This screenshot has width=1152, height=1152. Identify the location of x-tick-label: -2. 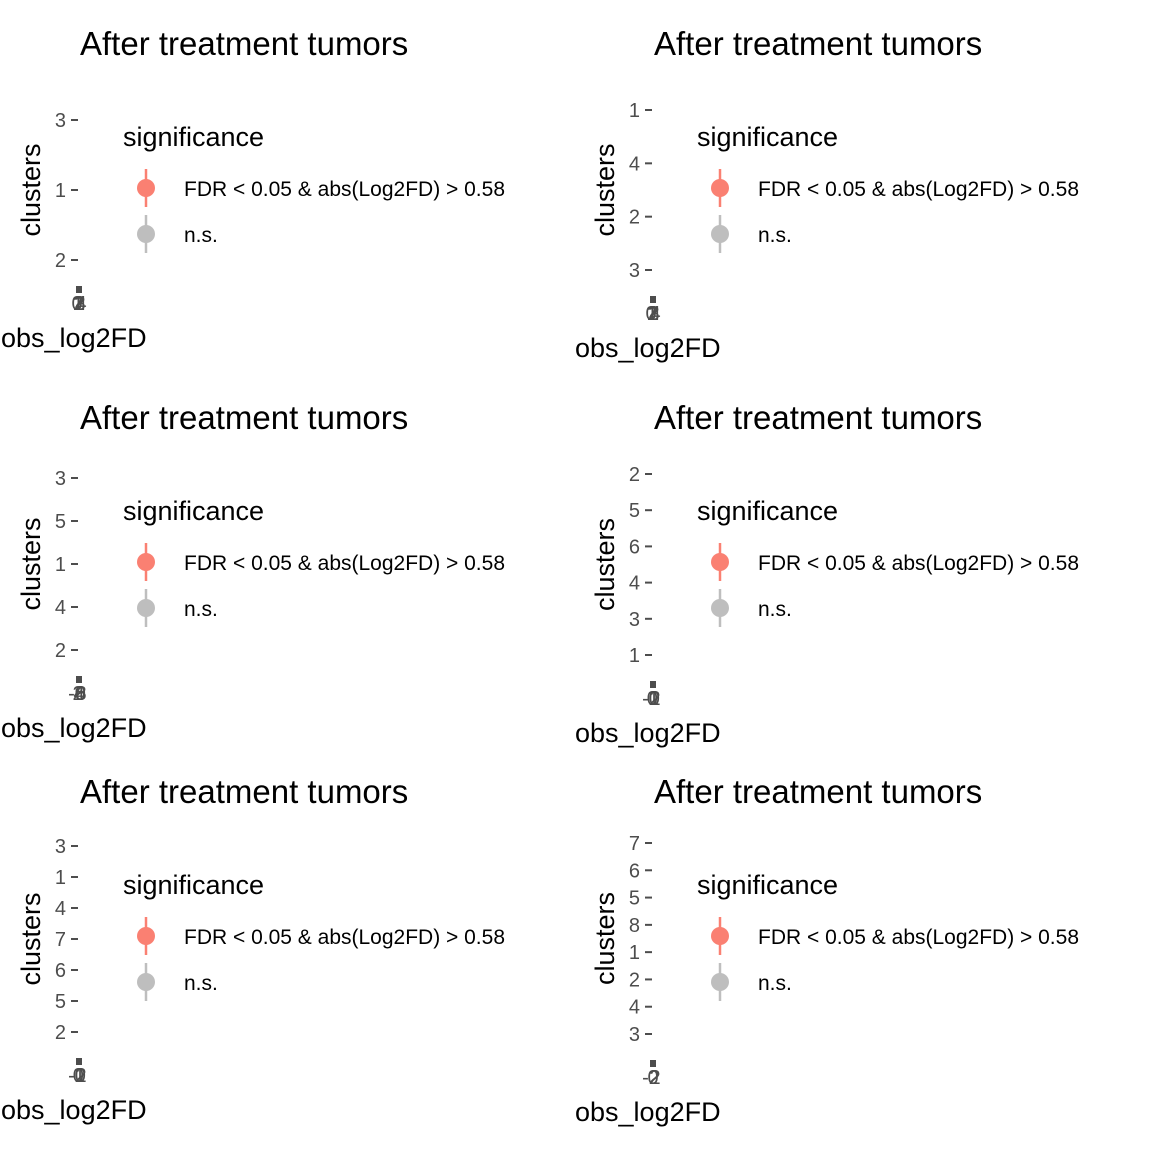
(651, 1078).